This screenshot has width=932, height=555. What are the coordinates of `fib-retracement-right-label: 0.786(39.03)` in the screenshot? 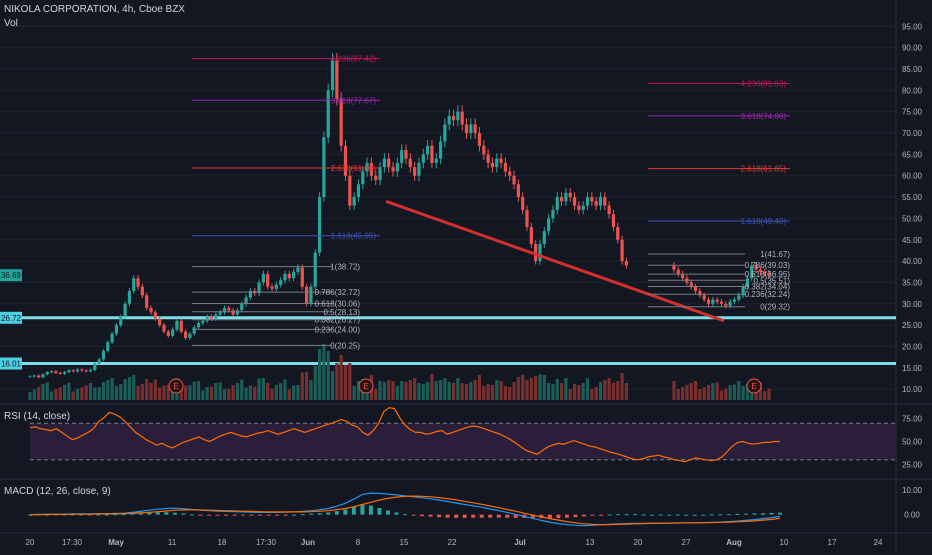 It's located at (768, 265).